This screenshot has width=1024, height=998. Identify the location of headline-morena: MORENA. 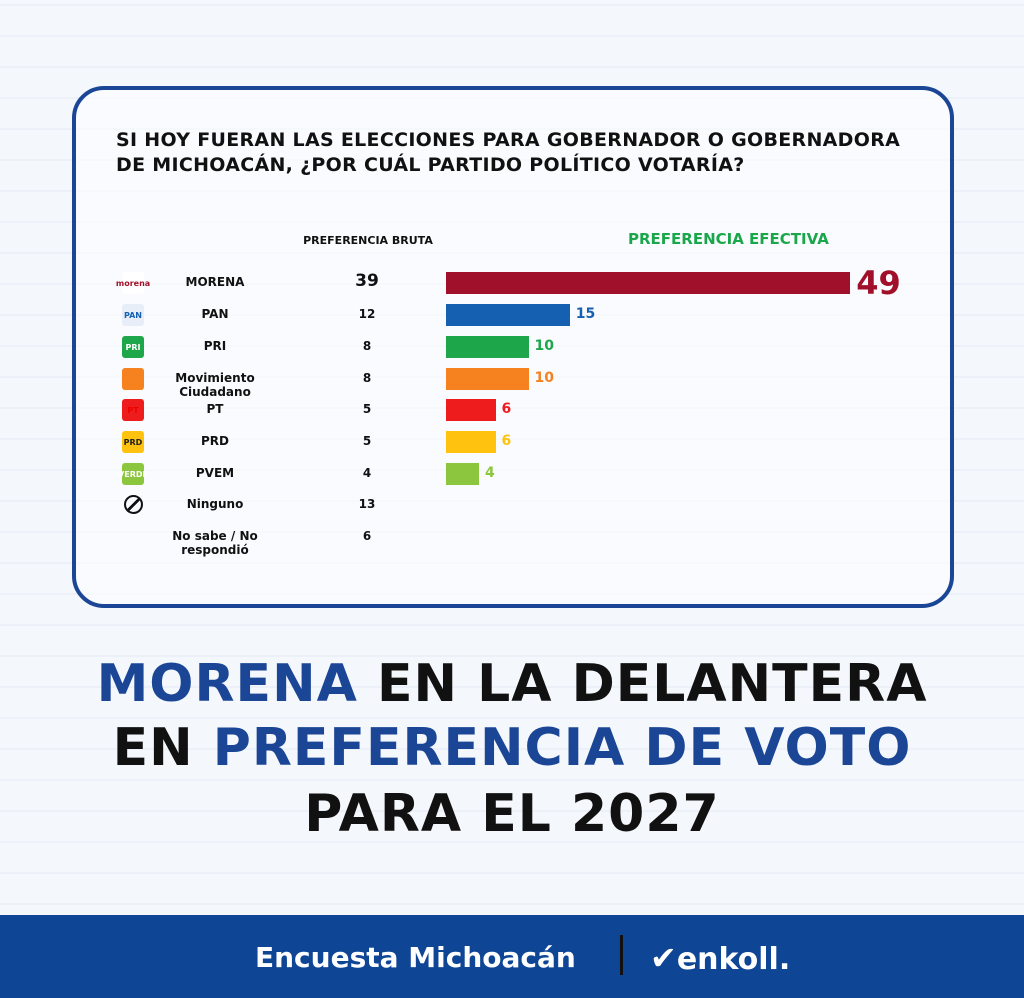
(227, 684).